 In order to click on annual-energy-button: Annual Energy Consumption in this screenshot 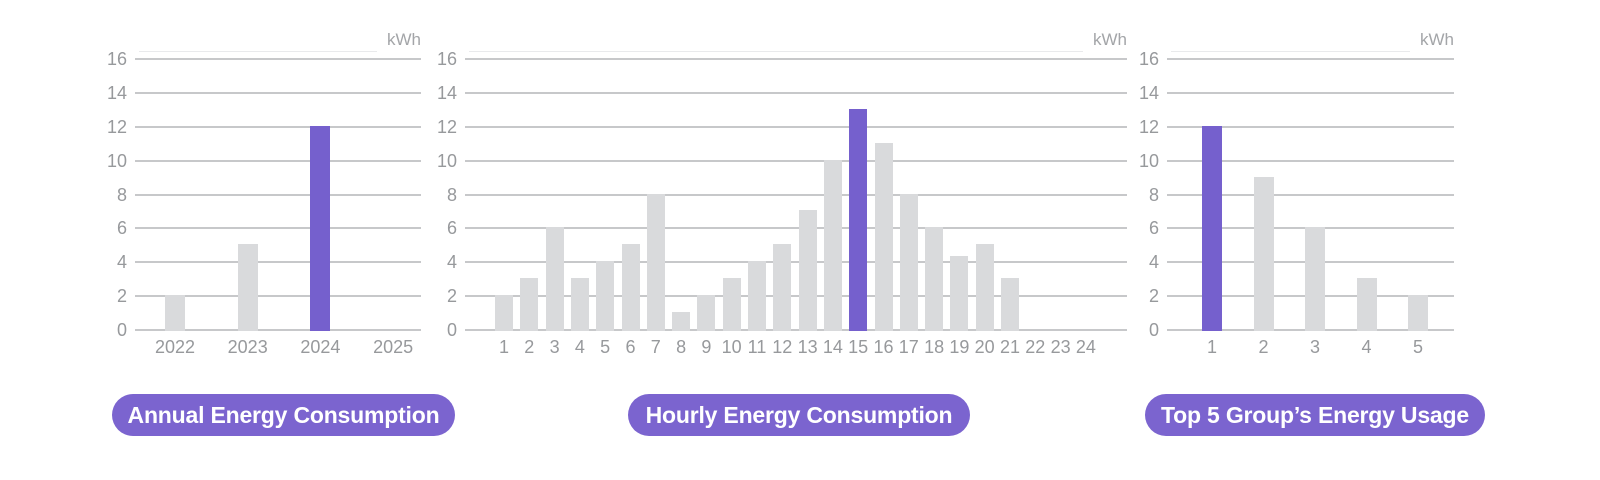, I will do `click(283, 415)`.